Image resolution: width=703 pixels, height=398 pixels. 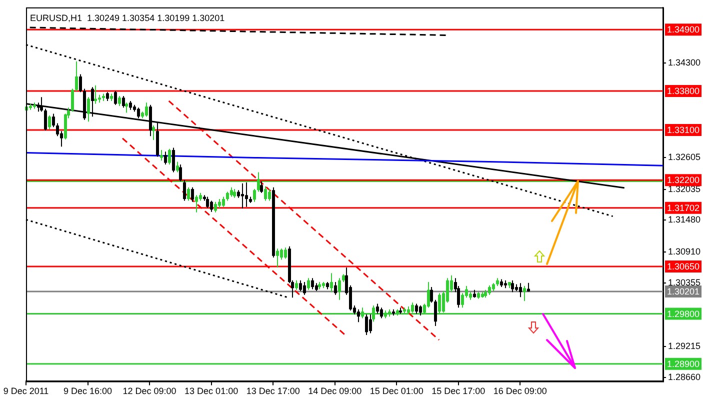 What do you see at coordinates (683, 129) in the screenshot?
I see `ref-line-label: 1.33100` at bounding box center [683, 129].